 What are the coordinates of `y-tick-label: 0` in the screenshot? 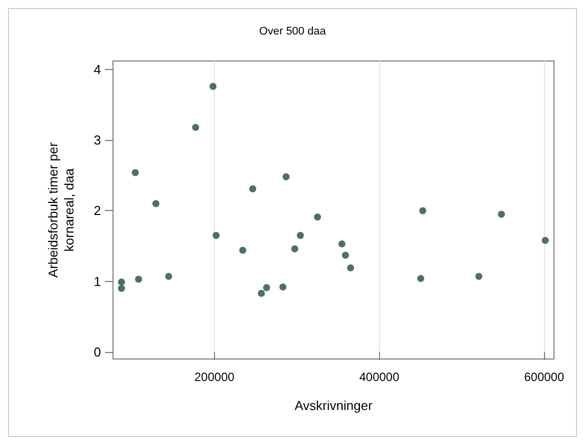 It's located at (97, 352).